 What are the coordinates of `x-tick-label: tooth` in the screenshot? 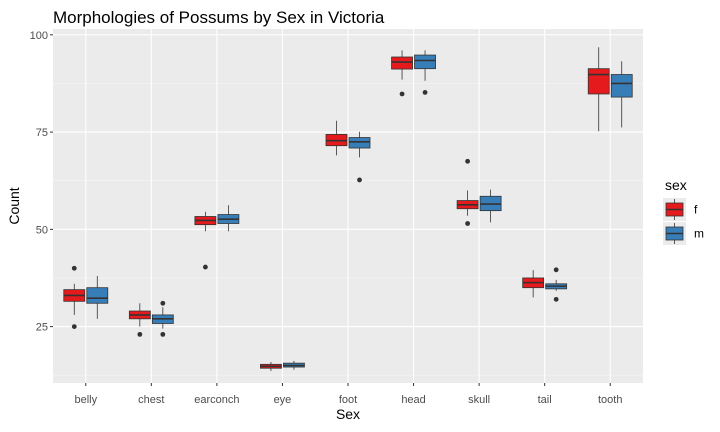 It's located at (610, 400).